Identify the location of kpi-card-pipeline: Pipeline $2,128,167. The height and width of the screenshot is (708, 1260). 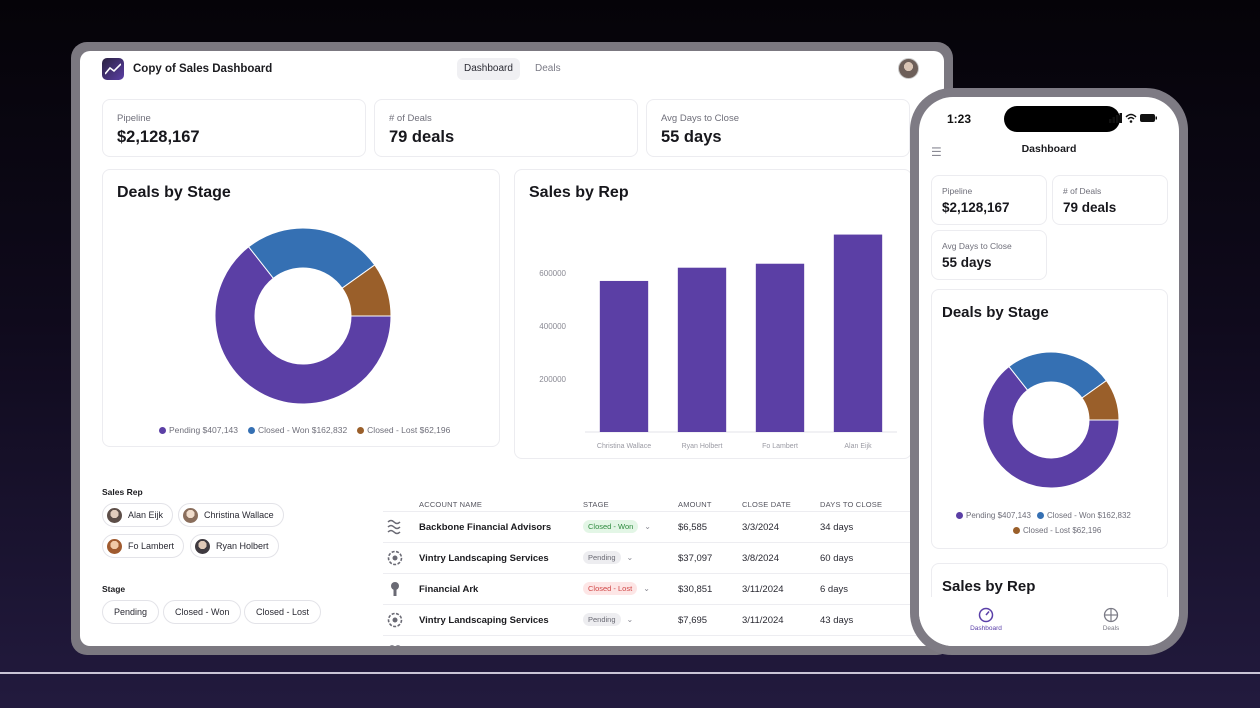
(989, 200).